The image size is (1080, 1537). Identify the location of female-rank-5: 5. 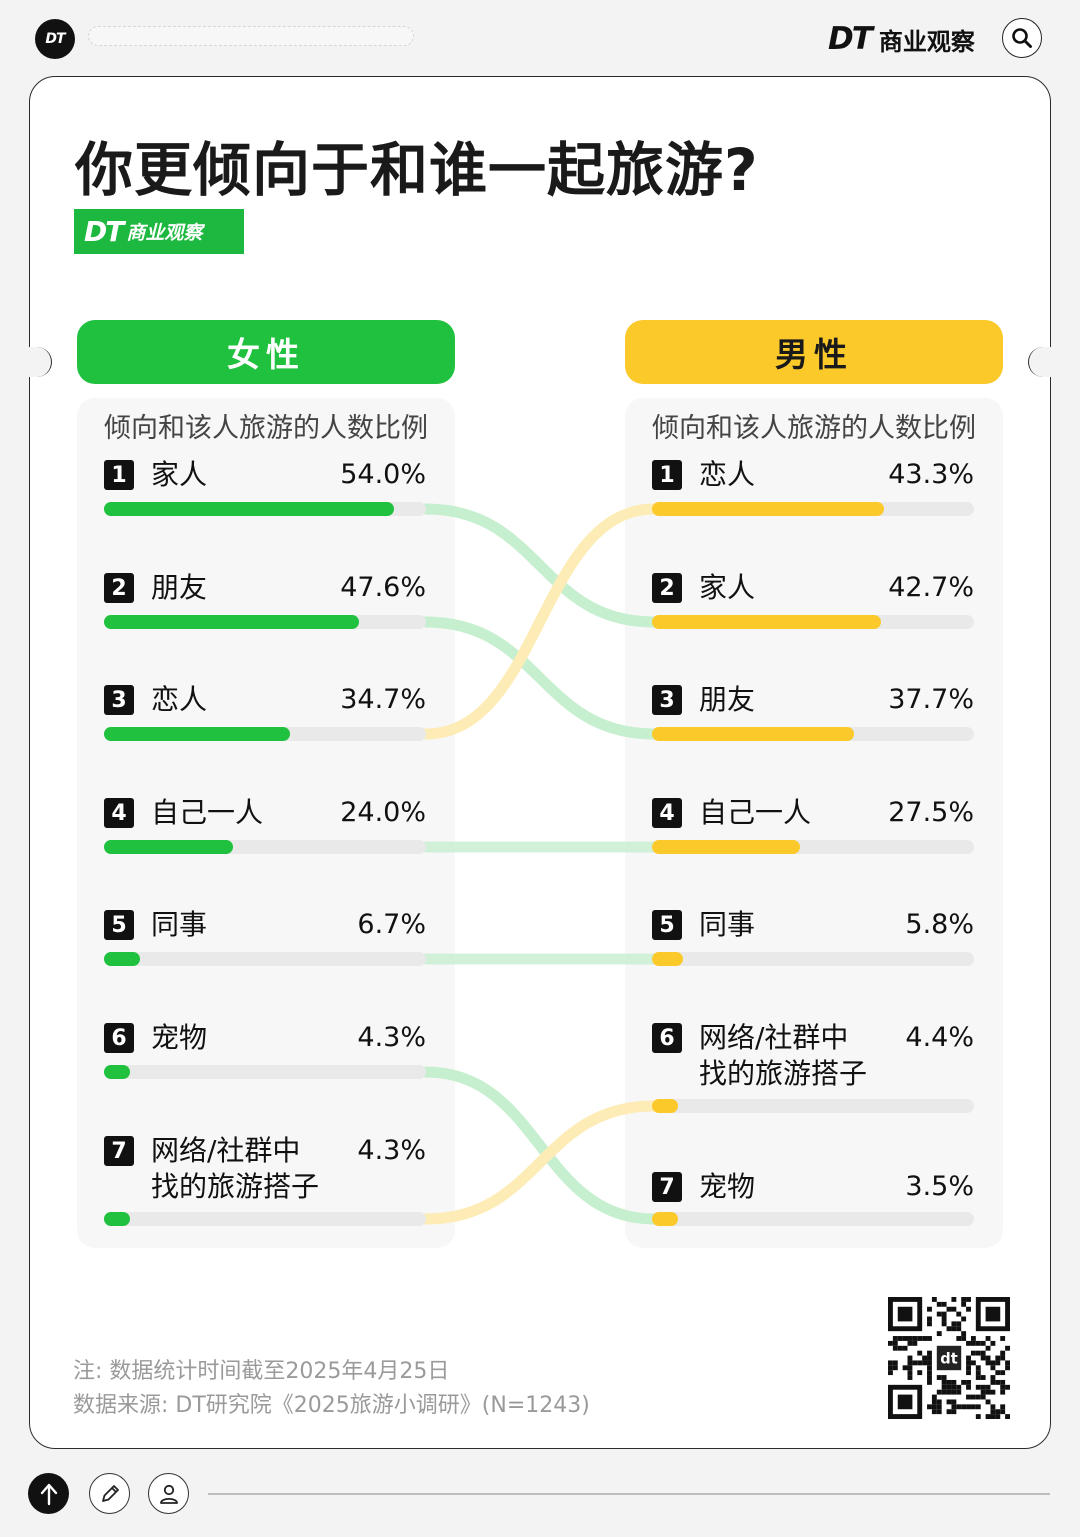
(119, 925).